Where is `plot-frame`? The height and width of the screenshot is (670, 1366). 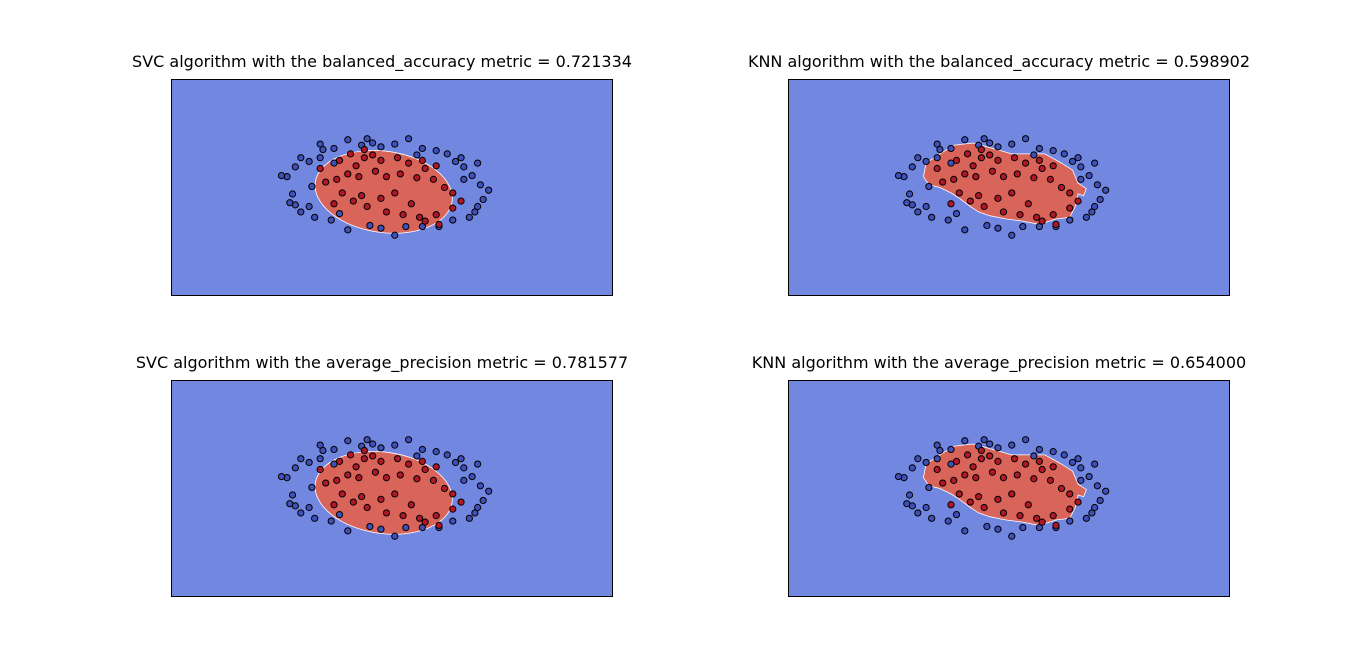 plot-frame is located at coordinates (1009, 187).